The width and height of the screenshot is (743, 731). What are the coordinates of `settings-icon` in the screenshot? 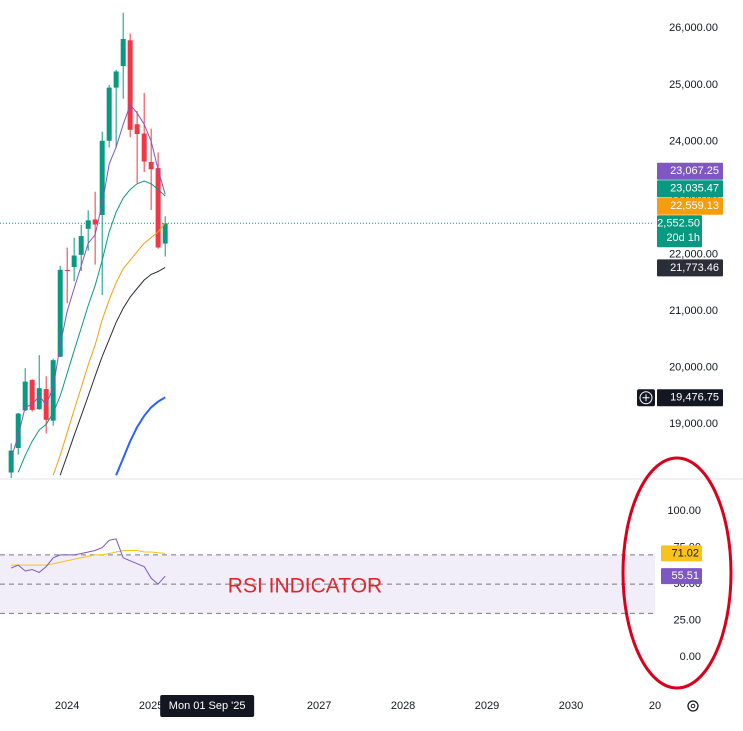 It's located at (693, 706).